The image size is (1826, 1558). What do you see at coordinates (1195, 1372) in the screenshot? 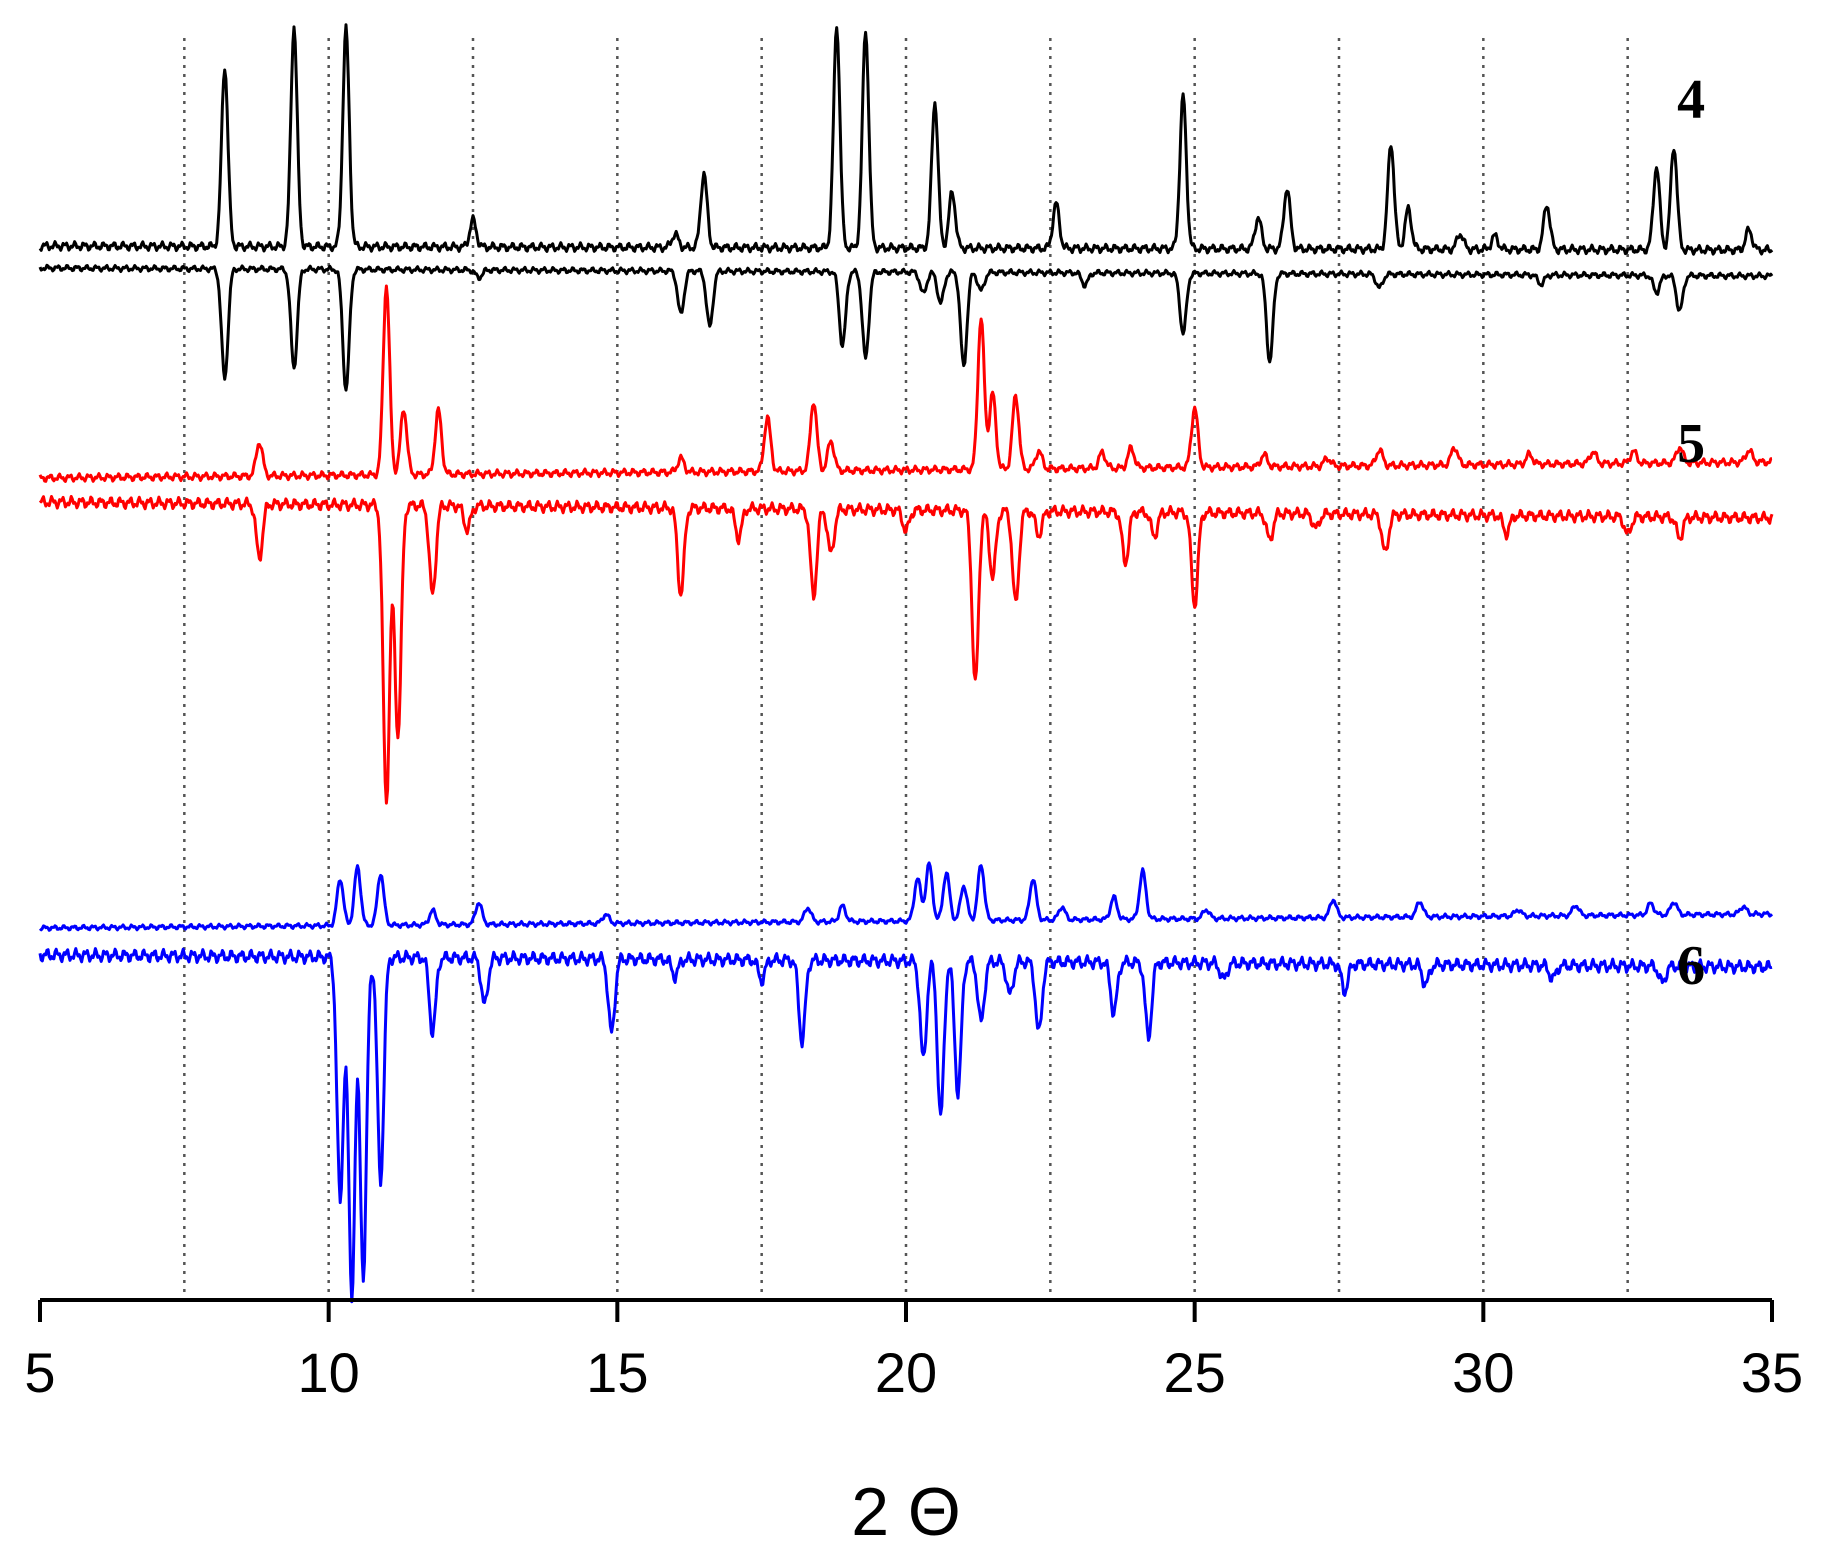
I see `x-tick-label: 25` at bounding box center [1195, 1372].